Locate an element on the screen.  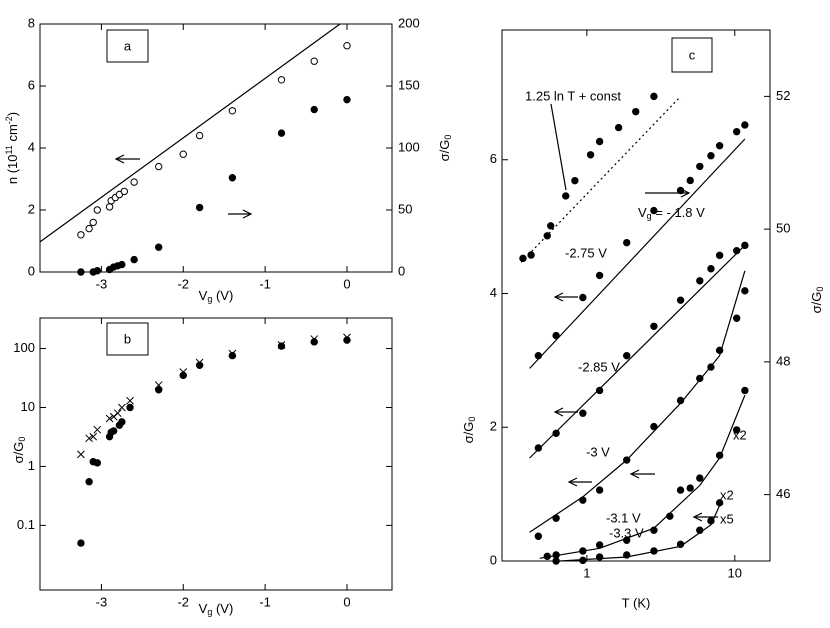
series-label: -2.85 V is located at coordinates (599, 366).